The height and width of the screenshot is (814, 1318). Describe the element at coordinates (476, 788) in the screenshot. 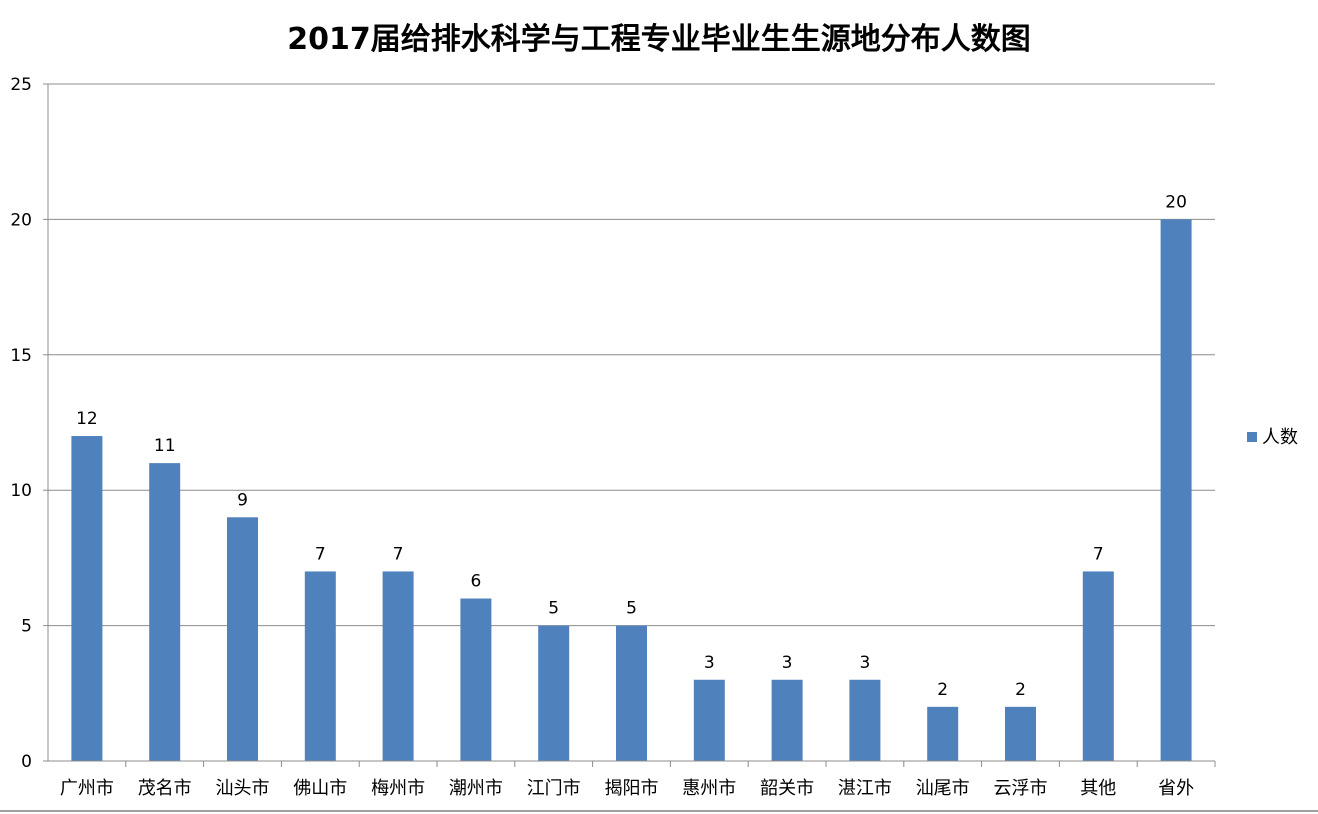

I see `x-tick-label: 潮州市` at that location.